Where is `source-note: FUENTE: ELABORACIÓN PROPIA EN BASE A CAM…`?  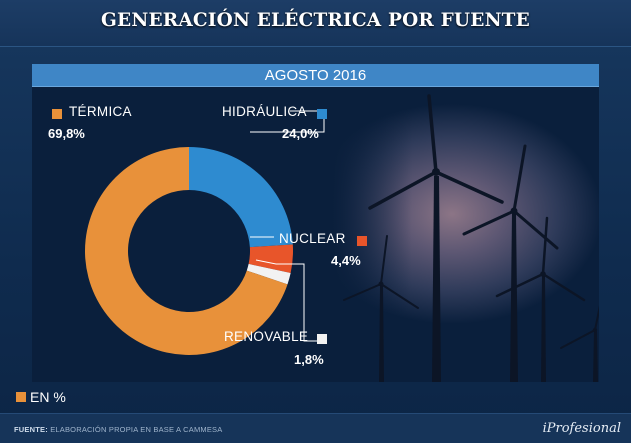 source-note: FUENTE: ELABORACIÓN PROPIA EN BASE A CAM… is located at coordinates (118, 429).